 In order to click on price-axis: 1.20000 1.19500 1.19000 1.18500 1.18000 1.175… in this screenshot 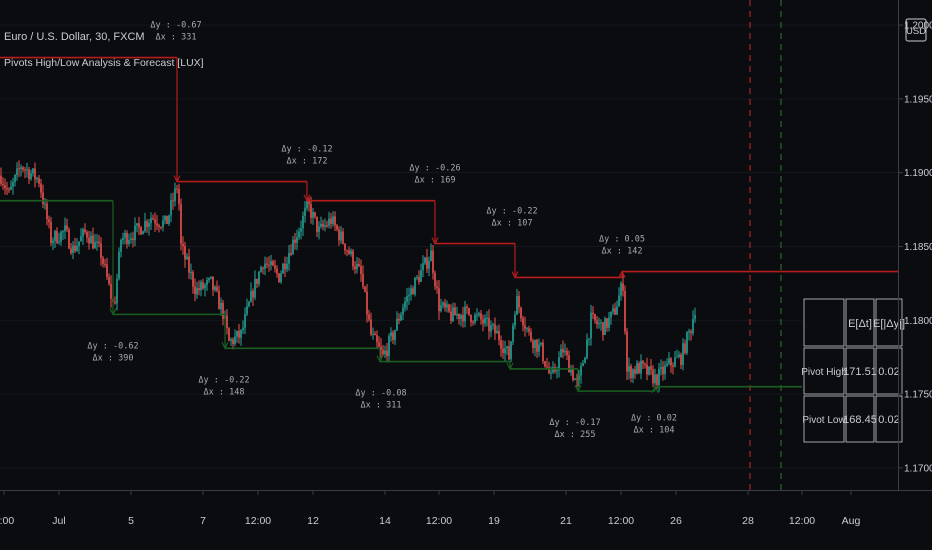, I will do `click(915, 248)`.